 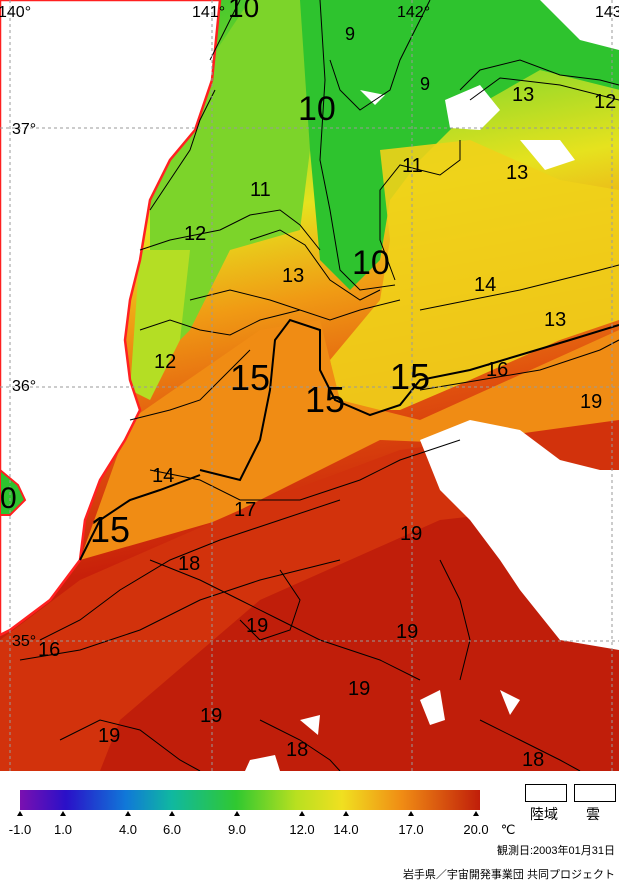 What do you see at coordinates (15, 12) in the screenshot?
I see `lon-label-140: 140°` at bounding box center [15, 12].